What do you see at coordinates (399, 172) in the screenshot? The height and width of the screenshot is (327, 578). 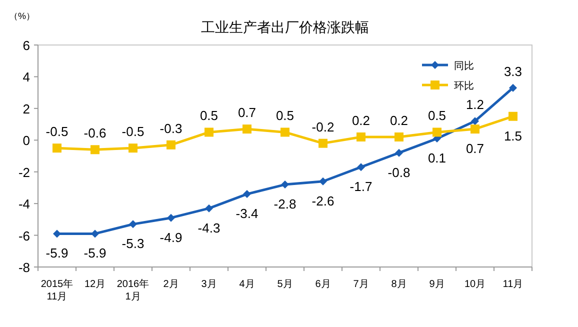 I see `data-label: -0.8` at bounding box center [399, 172].